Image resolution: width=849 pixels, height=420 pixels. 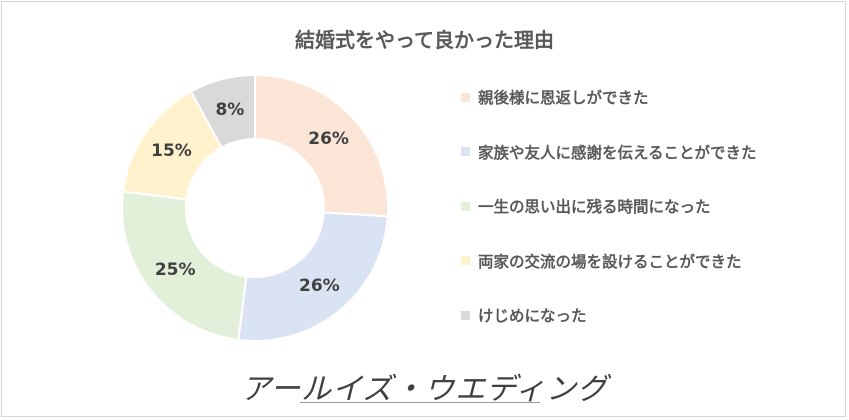 I want to click on legend-item-1: 親後様に恩返しができた, so click(x=555, y=97).